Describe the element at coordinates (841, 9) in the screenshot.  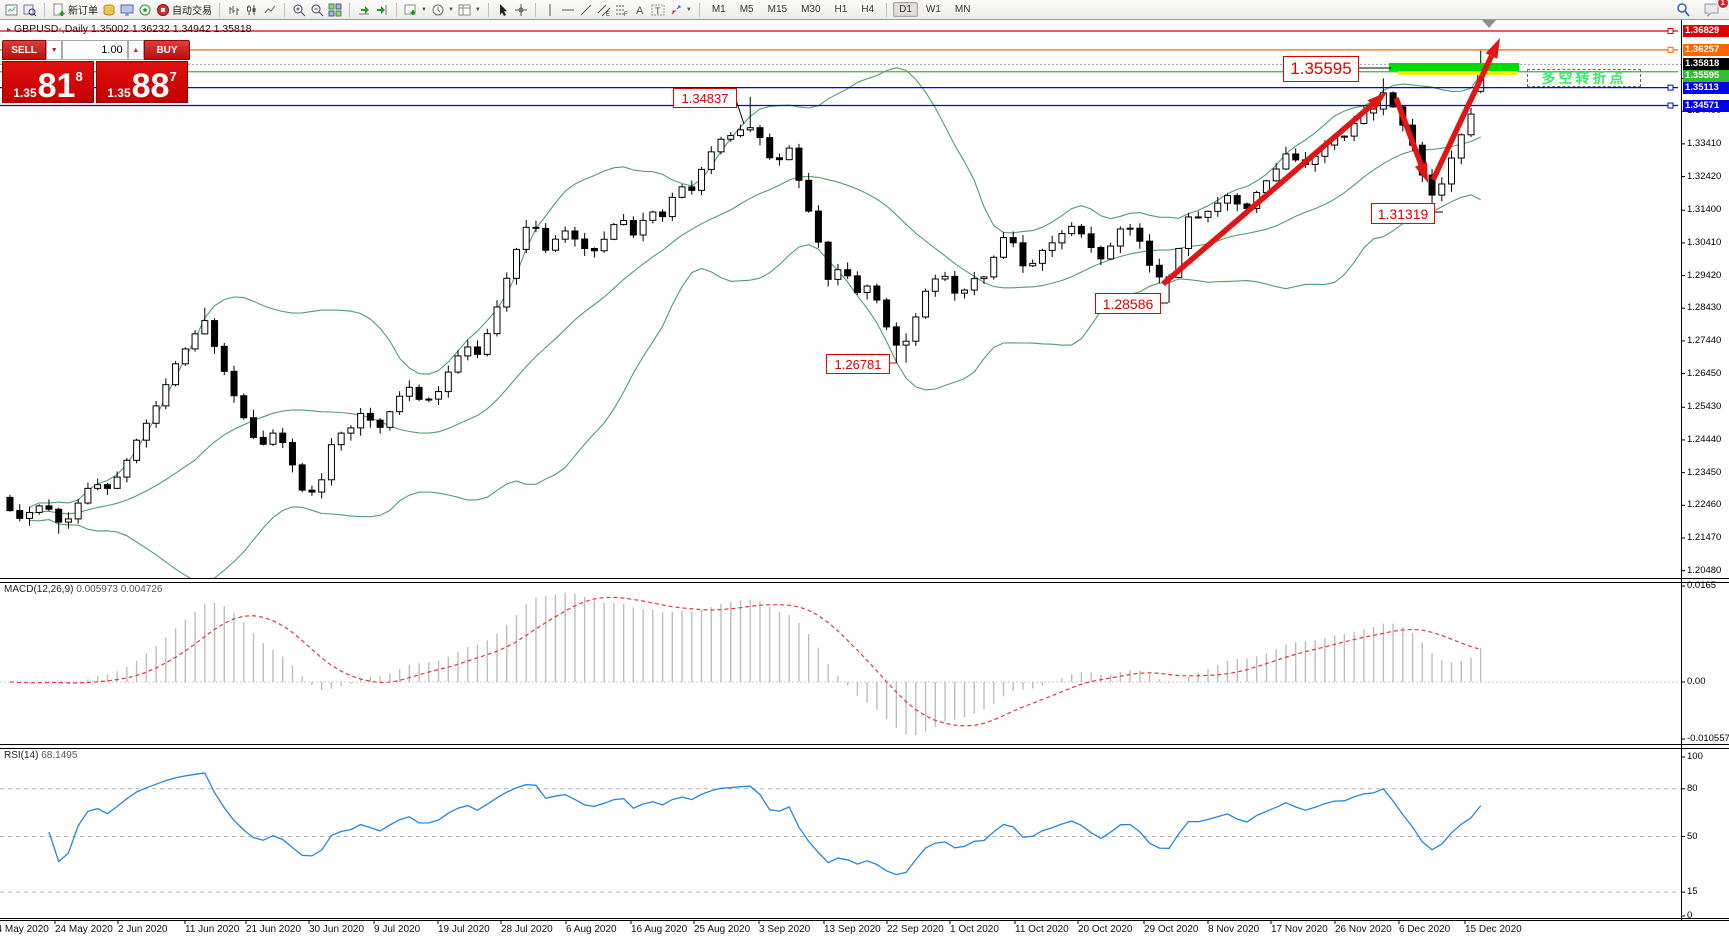
I see `timeframe-h1: H1` at that location.